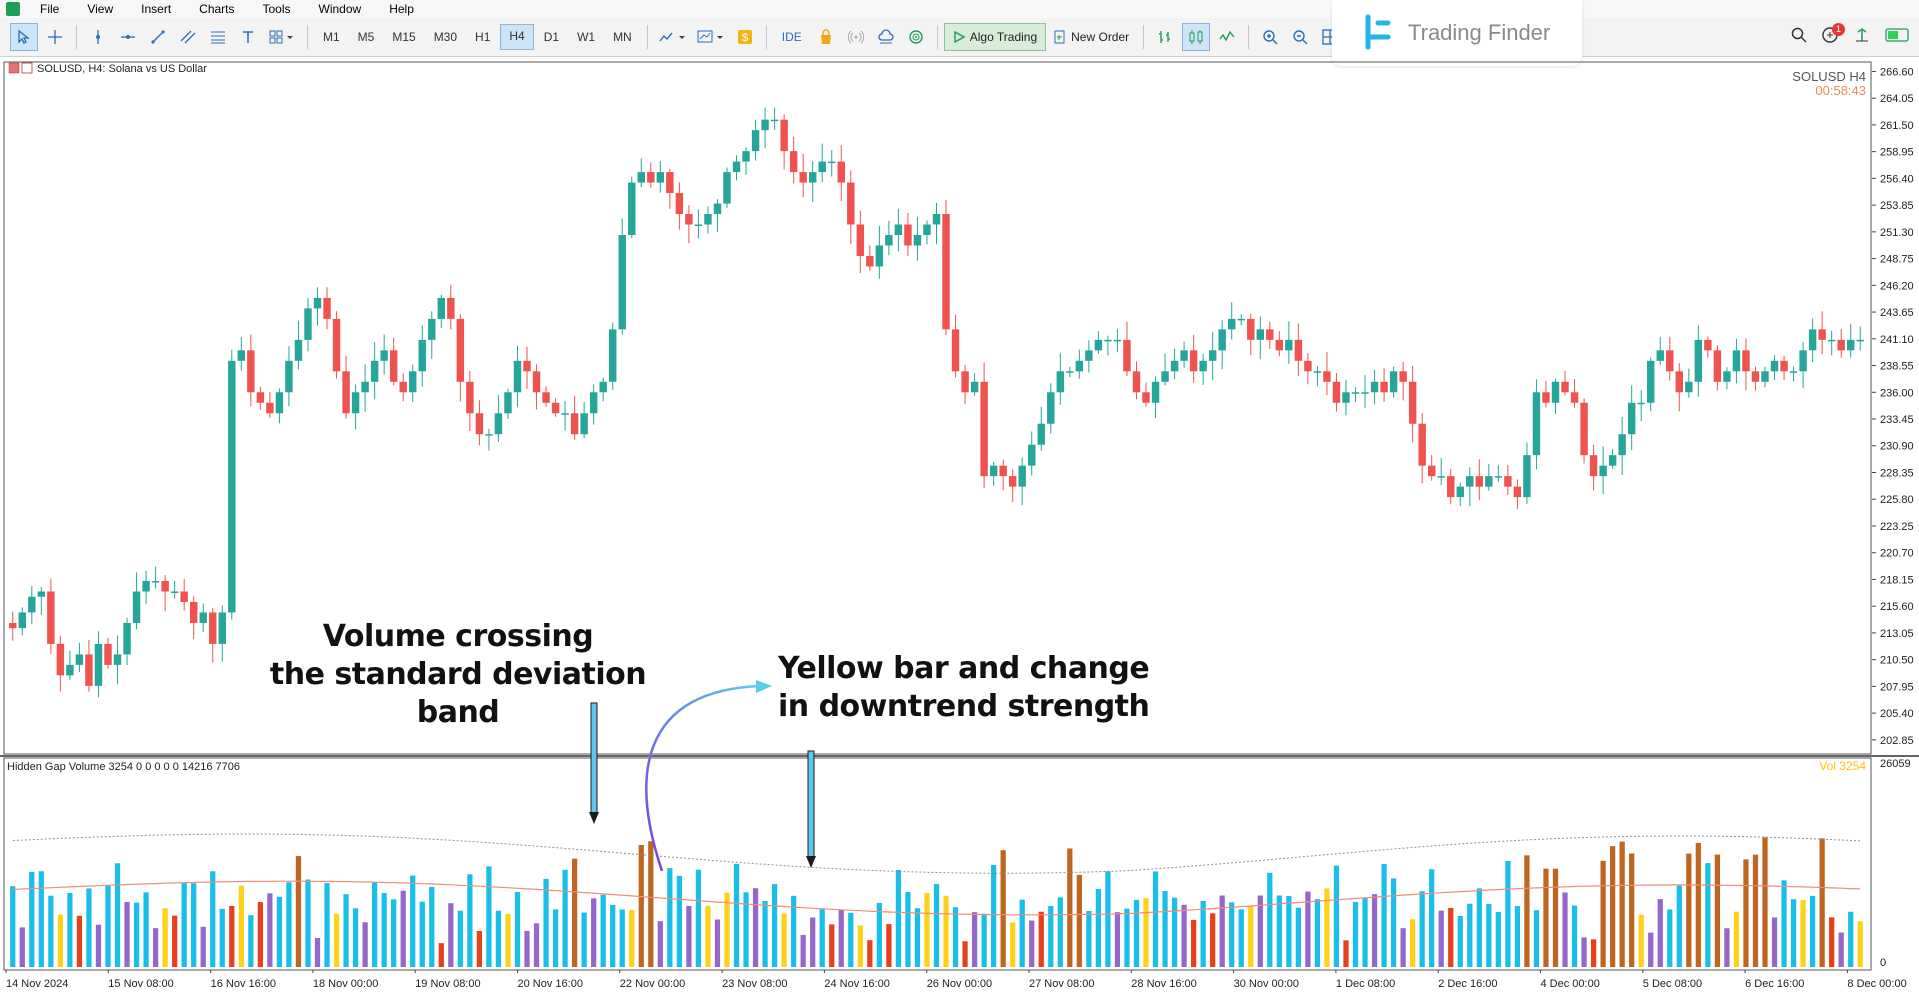 This screenshot has width=1919, height=996. What do you see at coordinates (55, 37) in the screenshot?
I see `crosshair-icon` at bounding box center [55, 37].